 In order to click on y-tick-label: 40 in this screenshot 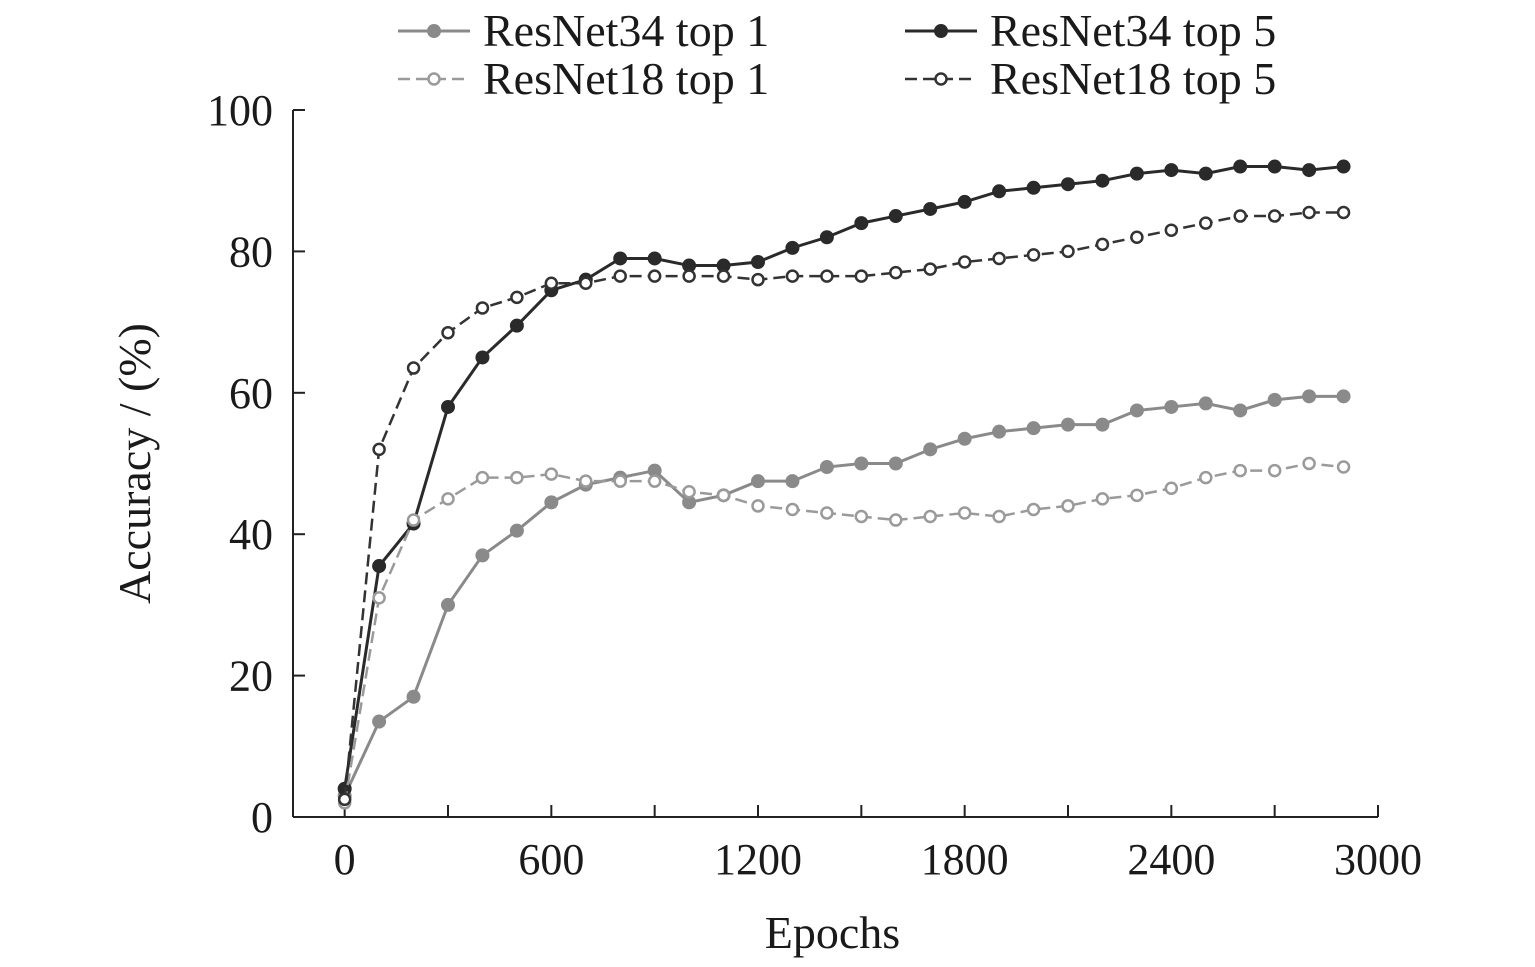, I will do `click(251, 534)`.